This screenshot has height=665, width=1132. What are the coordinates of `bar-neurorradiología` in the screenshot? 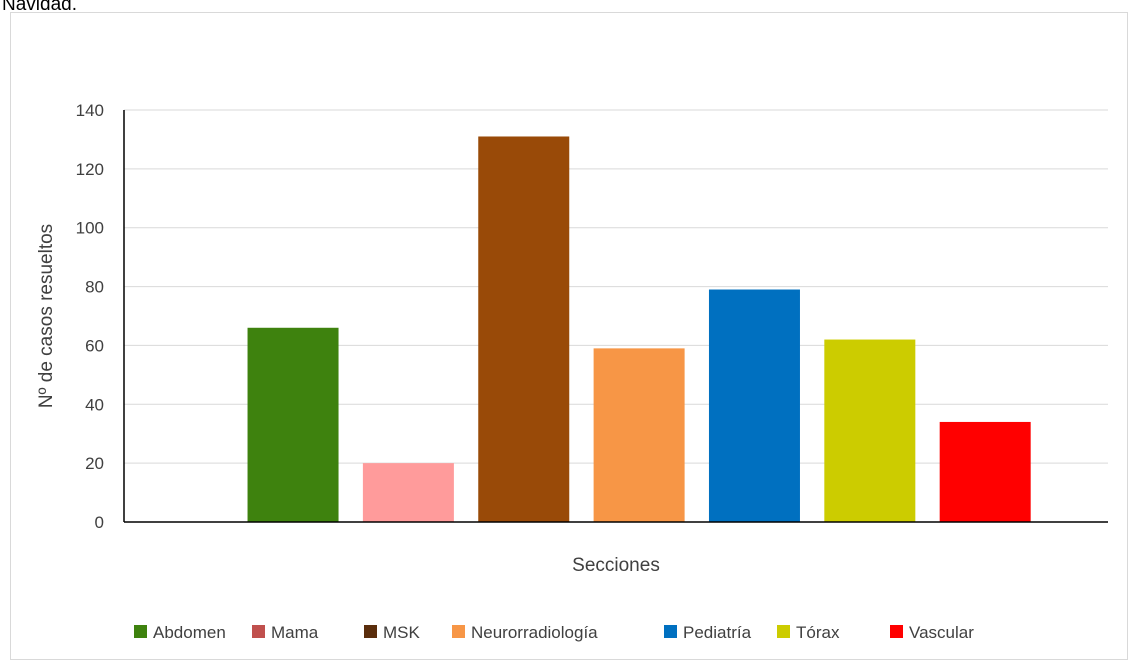 It's located at (639, 435).